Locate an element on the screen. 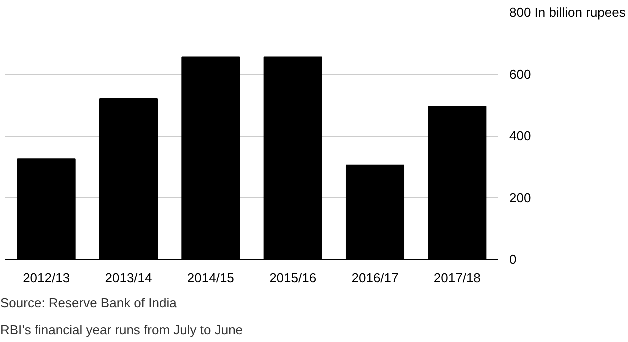  y-tick-label: 200 is located at coordinates (521, 198).